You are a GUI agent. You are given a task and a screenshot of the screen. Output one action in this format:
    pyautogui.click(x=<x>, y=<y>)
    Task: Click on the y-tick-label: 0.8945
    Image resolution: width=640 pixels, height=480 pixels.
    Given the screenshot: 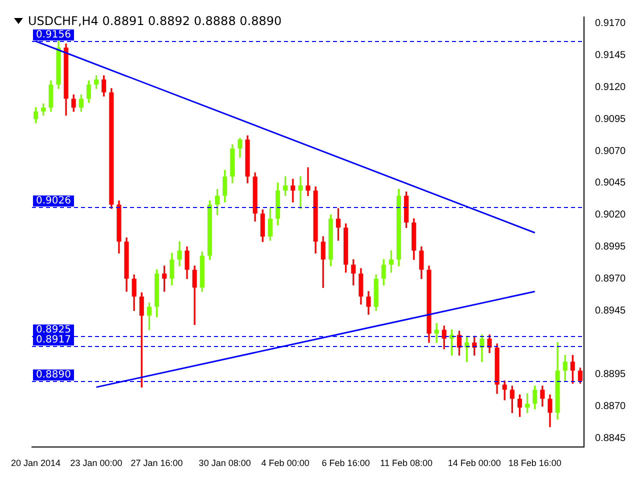 What is the action you would take?
    pyautogui.click(x=610, y=310)
    